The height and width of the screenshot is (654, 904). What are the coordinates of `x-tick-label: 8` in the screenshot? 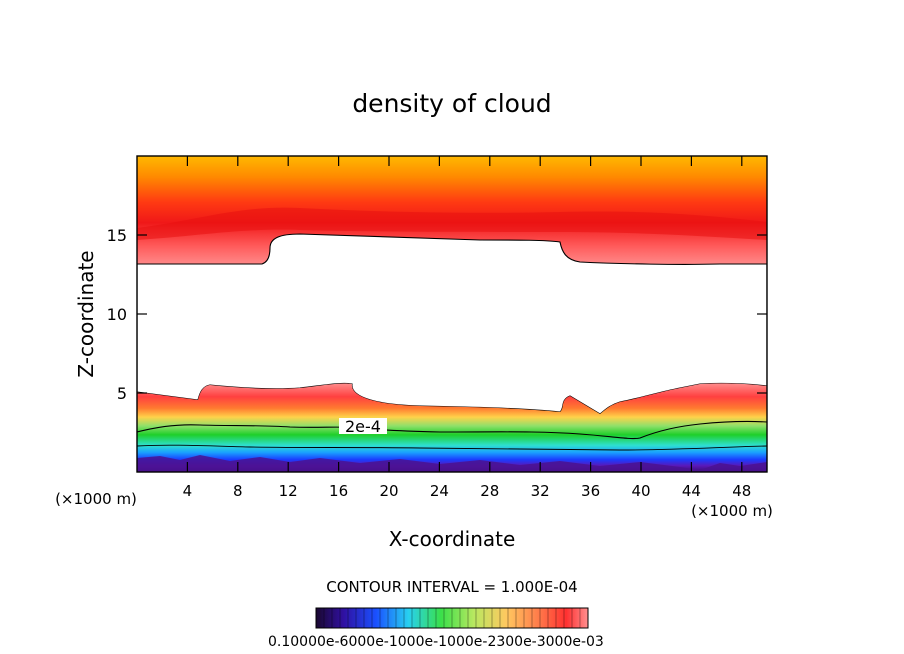 It's located at (238, 491).